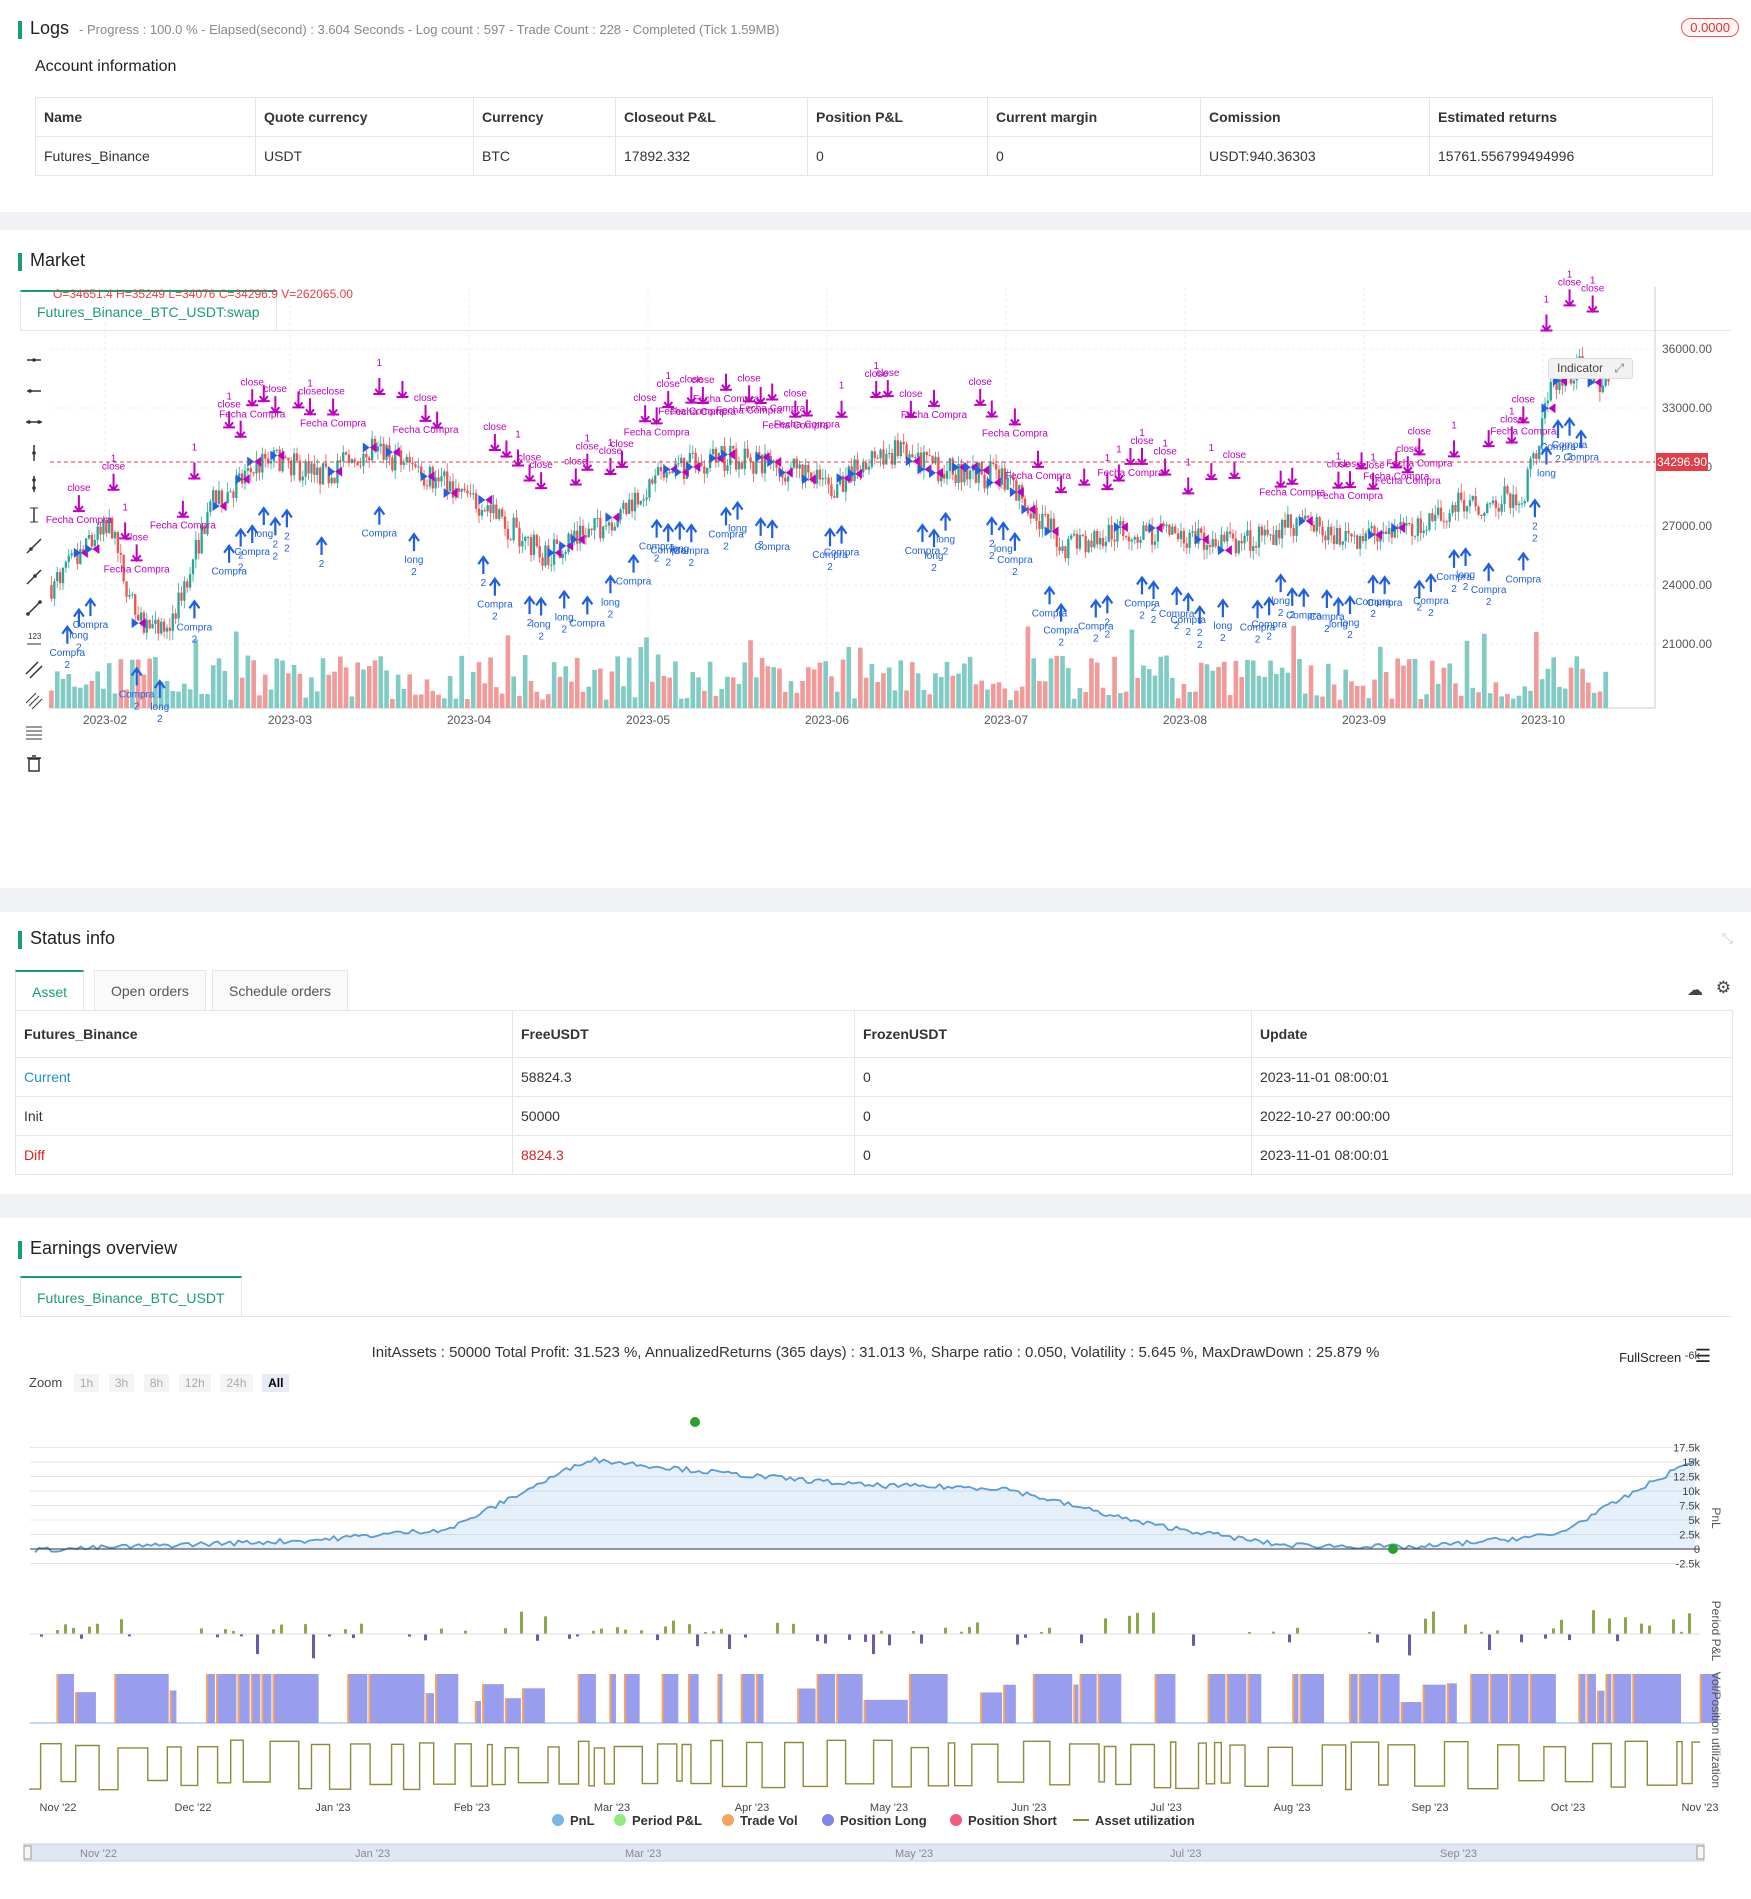 This screenshot has height=1899, width=1751. What do you see at coordinates (1499, 1698) in the screenshot?
I see `position-bar` at bounding box center [1499, 1698].